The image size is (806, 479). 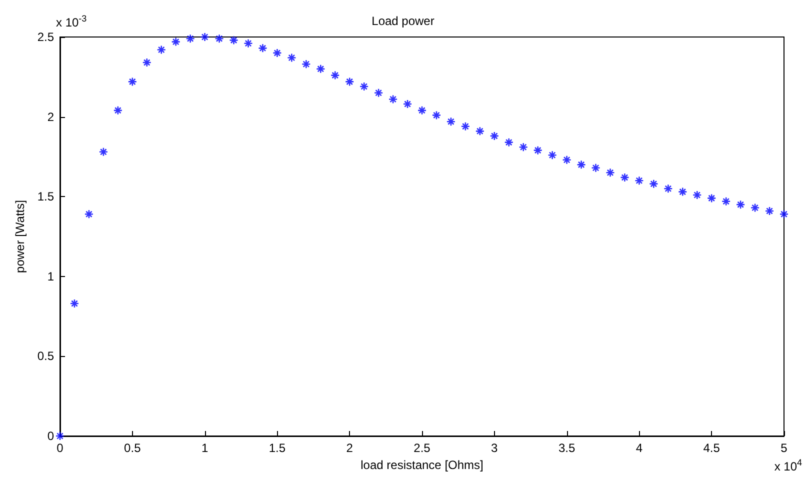 I want to click on x-tick-label: 2, so click(x=350, y=448).